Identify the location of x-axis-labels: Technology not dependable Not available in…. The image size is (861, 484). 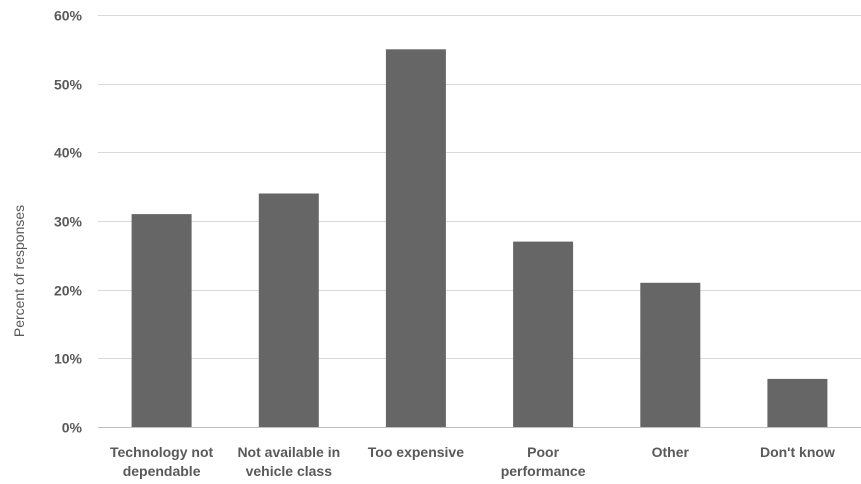
(472, 461).